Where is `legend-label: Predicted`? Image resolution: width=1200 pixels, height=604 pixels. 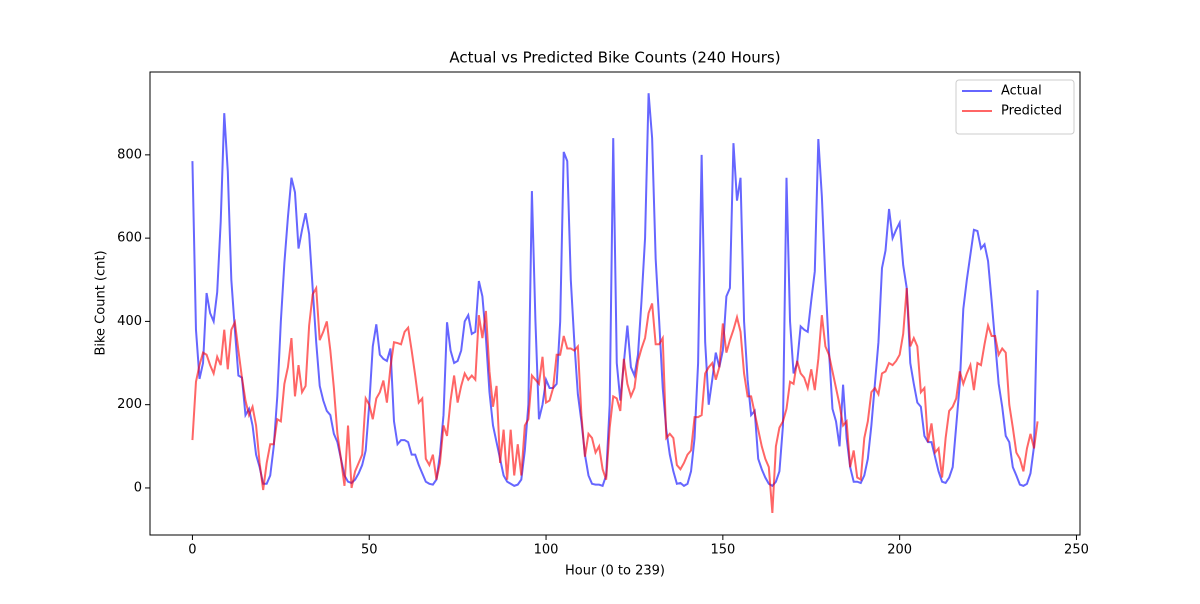 legend-label: Predicted is located at coordinates (1031, 111).